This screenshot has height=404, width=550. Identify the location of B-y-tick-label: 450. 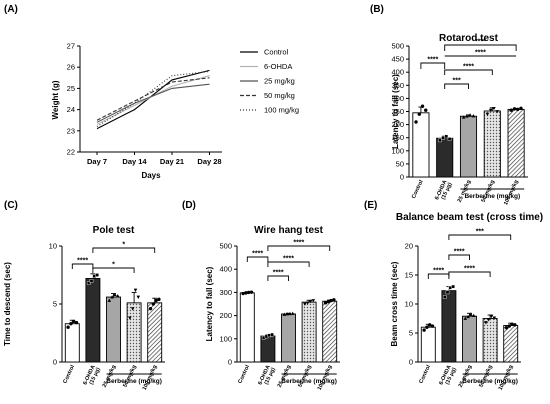
(397, 59).